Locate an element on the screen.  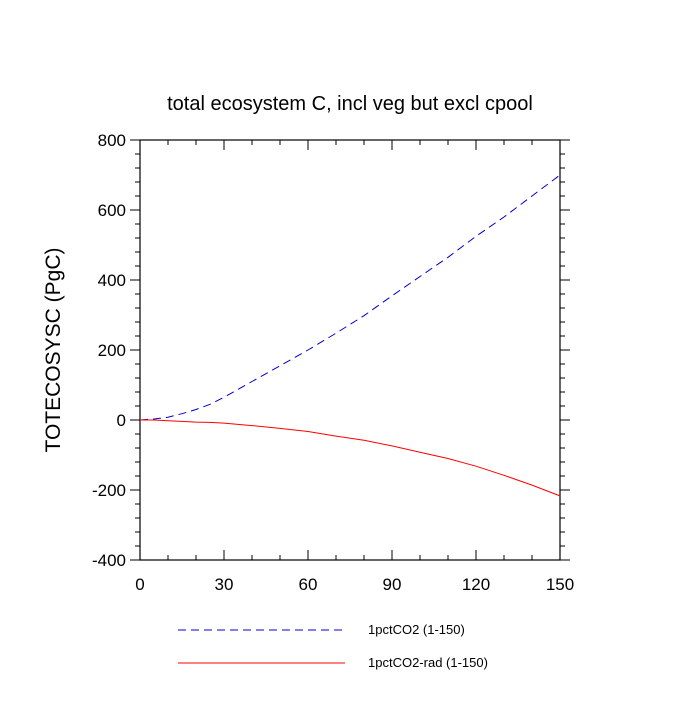
x-tick-label: 150 is located at coordinates (560, 584).